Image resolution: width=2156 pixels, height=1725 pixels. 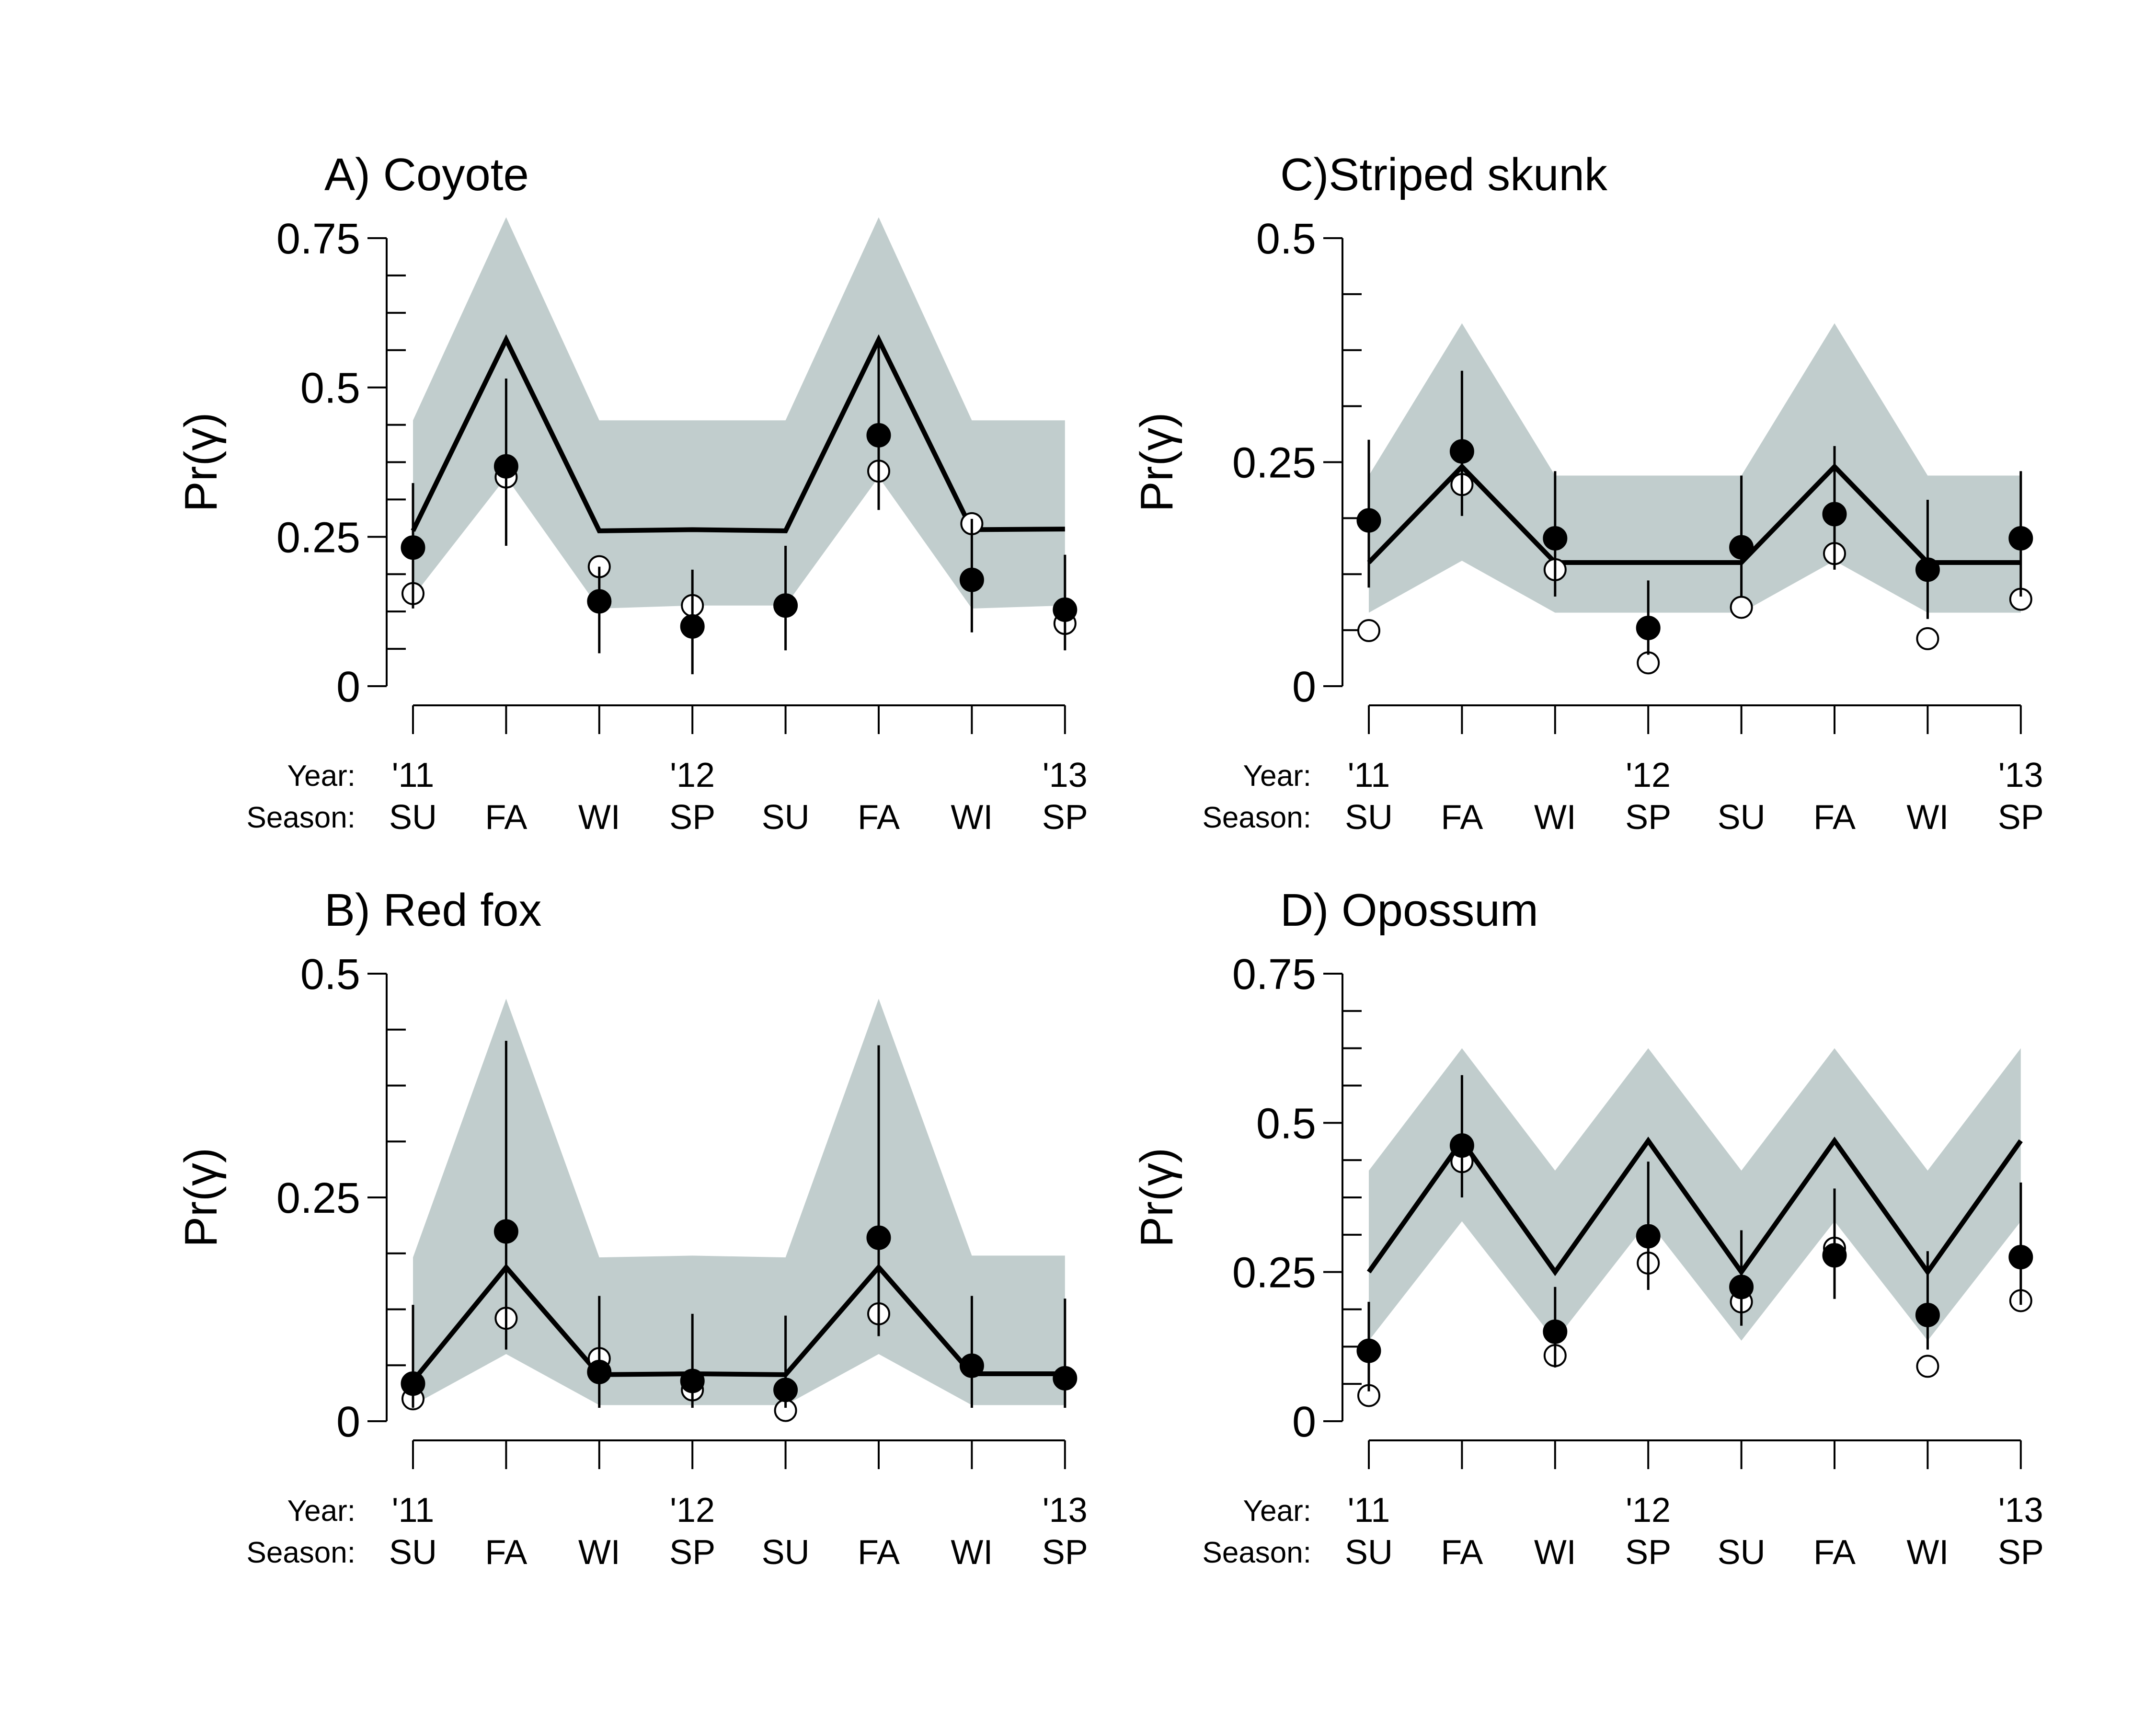 I want to click on season-row-label: Season:, so click(x=301, y=1552).